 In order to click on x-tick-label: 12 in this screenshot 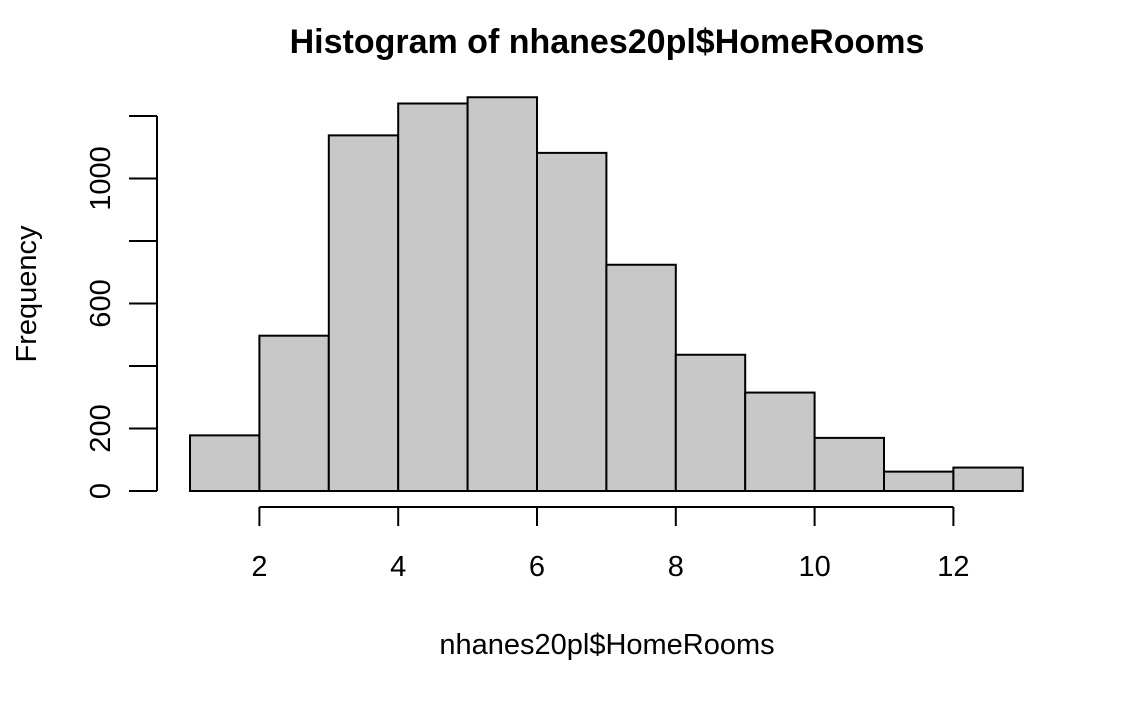, I will do `click(953, 567)`.